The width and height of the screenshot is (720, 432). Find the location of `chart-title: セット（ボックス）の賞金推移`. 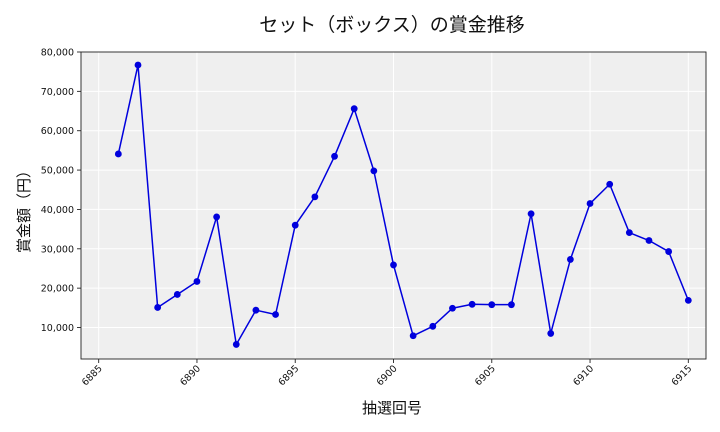

chart-title: セット（ボックス）の賞金推移 is located at coordinates (391, 25).